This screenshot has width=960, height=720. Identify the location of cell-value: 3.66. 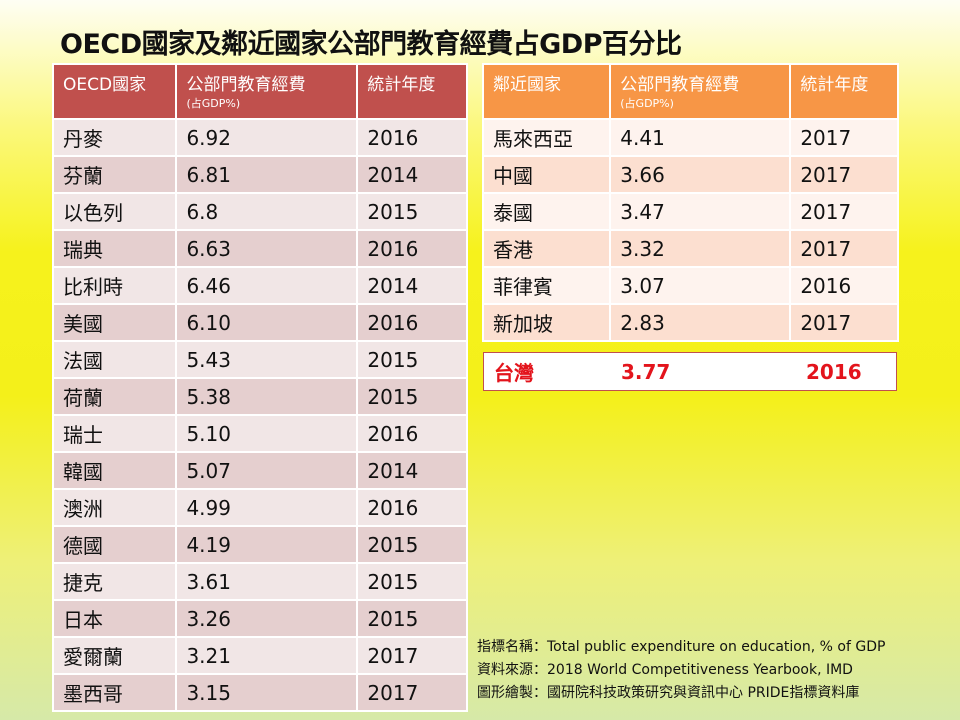
(700, 174).